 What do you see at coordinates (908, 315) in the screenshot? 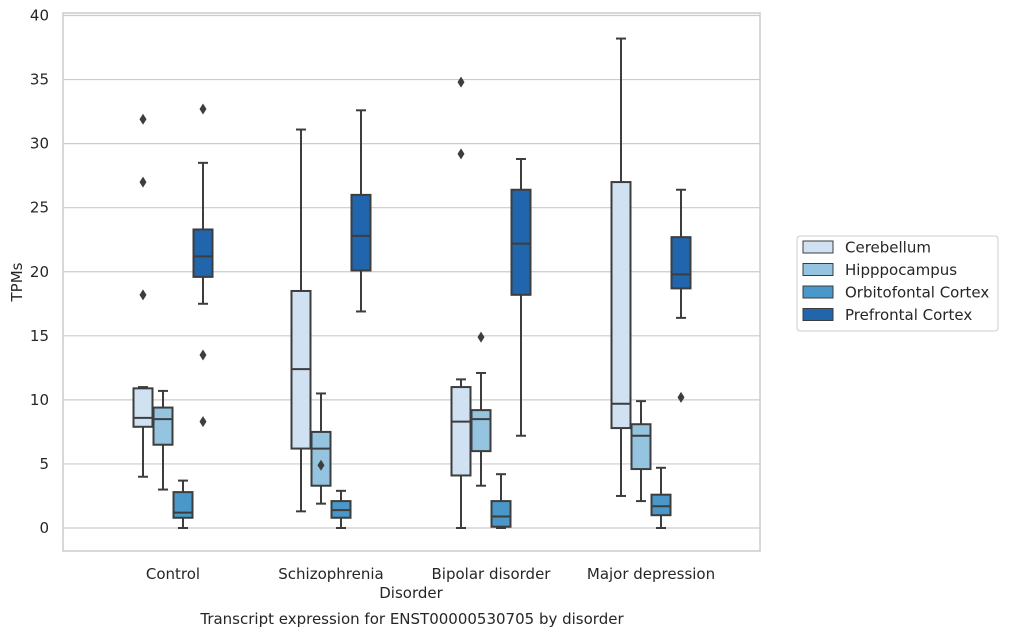
I see `legend-label: Prefrontal Cortex` at bounding box center [908, 315].